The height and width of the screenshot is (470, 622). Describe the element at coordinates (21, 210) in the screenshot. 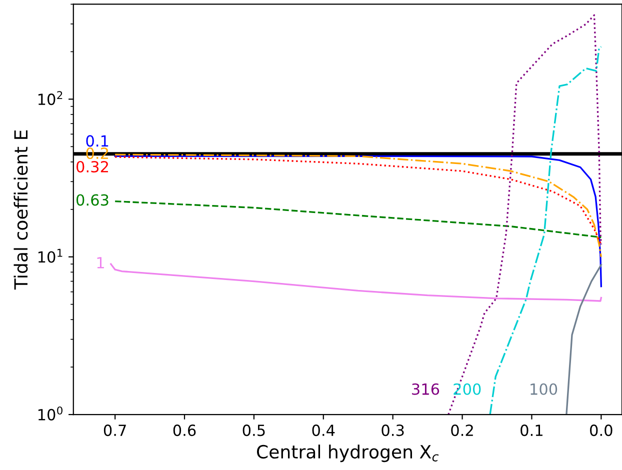

I see `y-axis-title: Tidal coefficient E` at that location.